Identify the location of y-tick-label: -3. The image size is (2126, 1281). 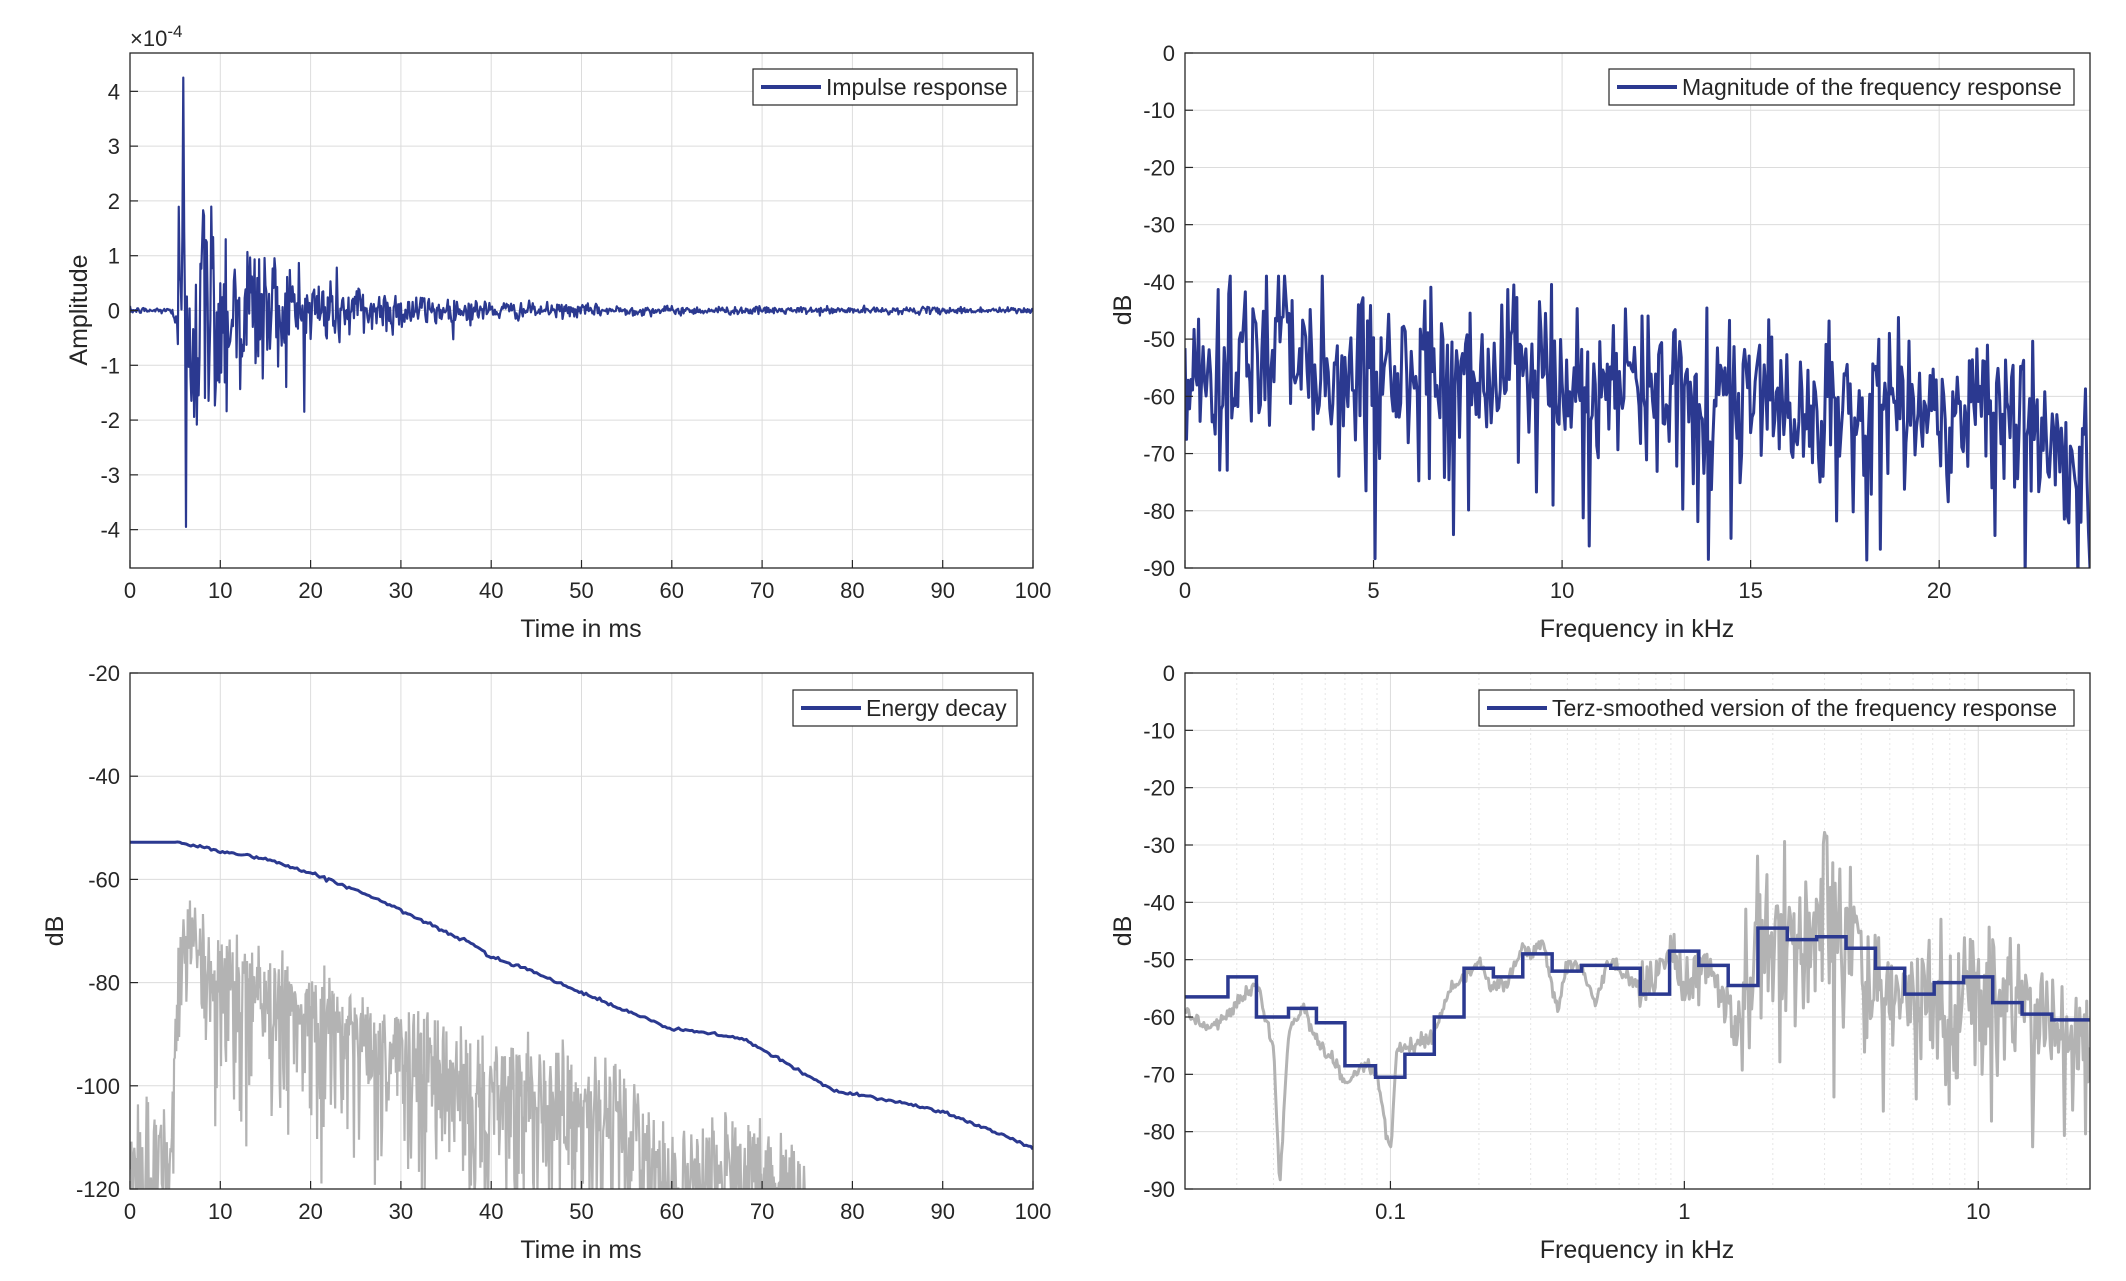
(110, 475).